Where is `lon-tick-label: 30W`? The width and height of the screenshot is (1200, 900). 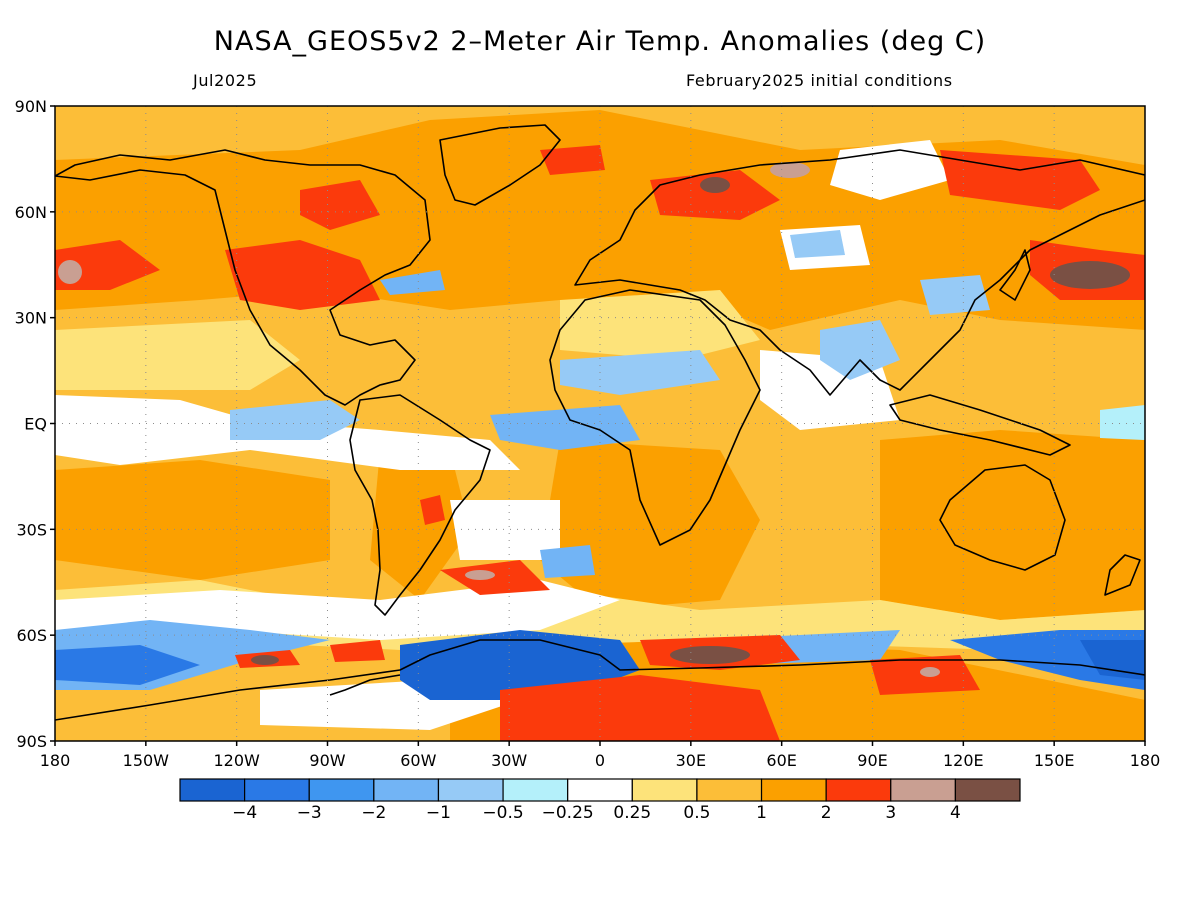 lon-tick-label: 30W is located at coordinates (509, 760).